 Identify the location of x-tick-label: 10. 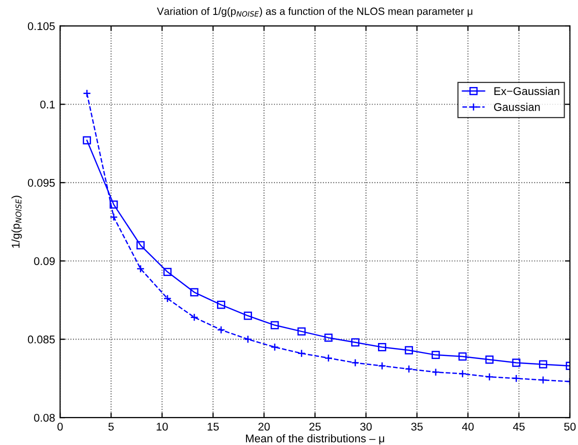
(162, 426).